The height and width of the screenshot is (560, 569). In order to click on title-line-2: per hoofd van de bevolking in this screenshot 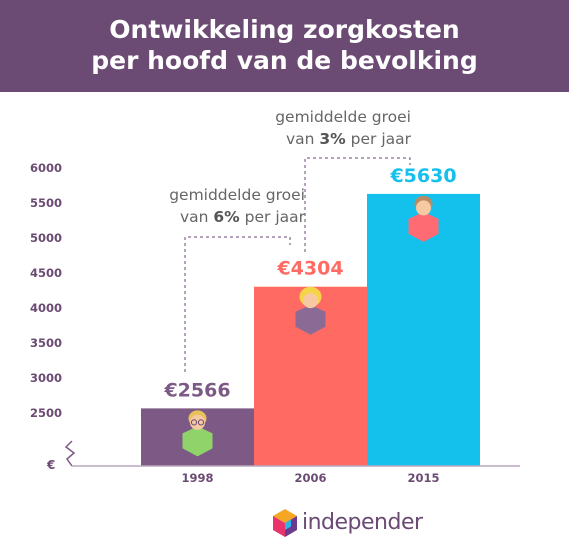, I will do `click(284, 60)`.